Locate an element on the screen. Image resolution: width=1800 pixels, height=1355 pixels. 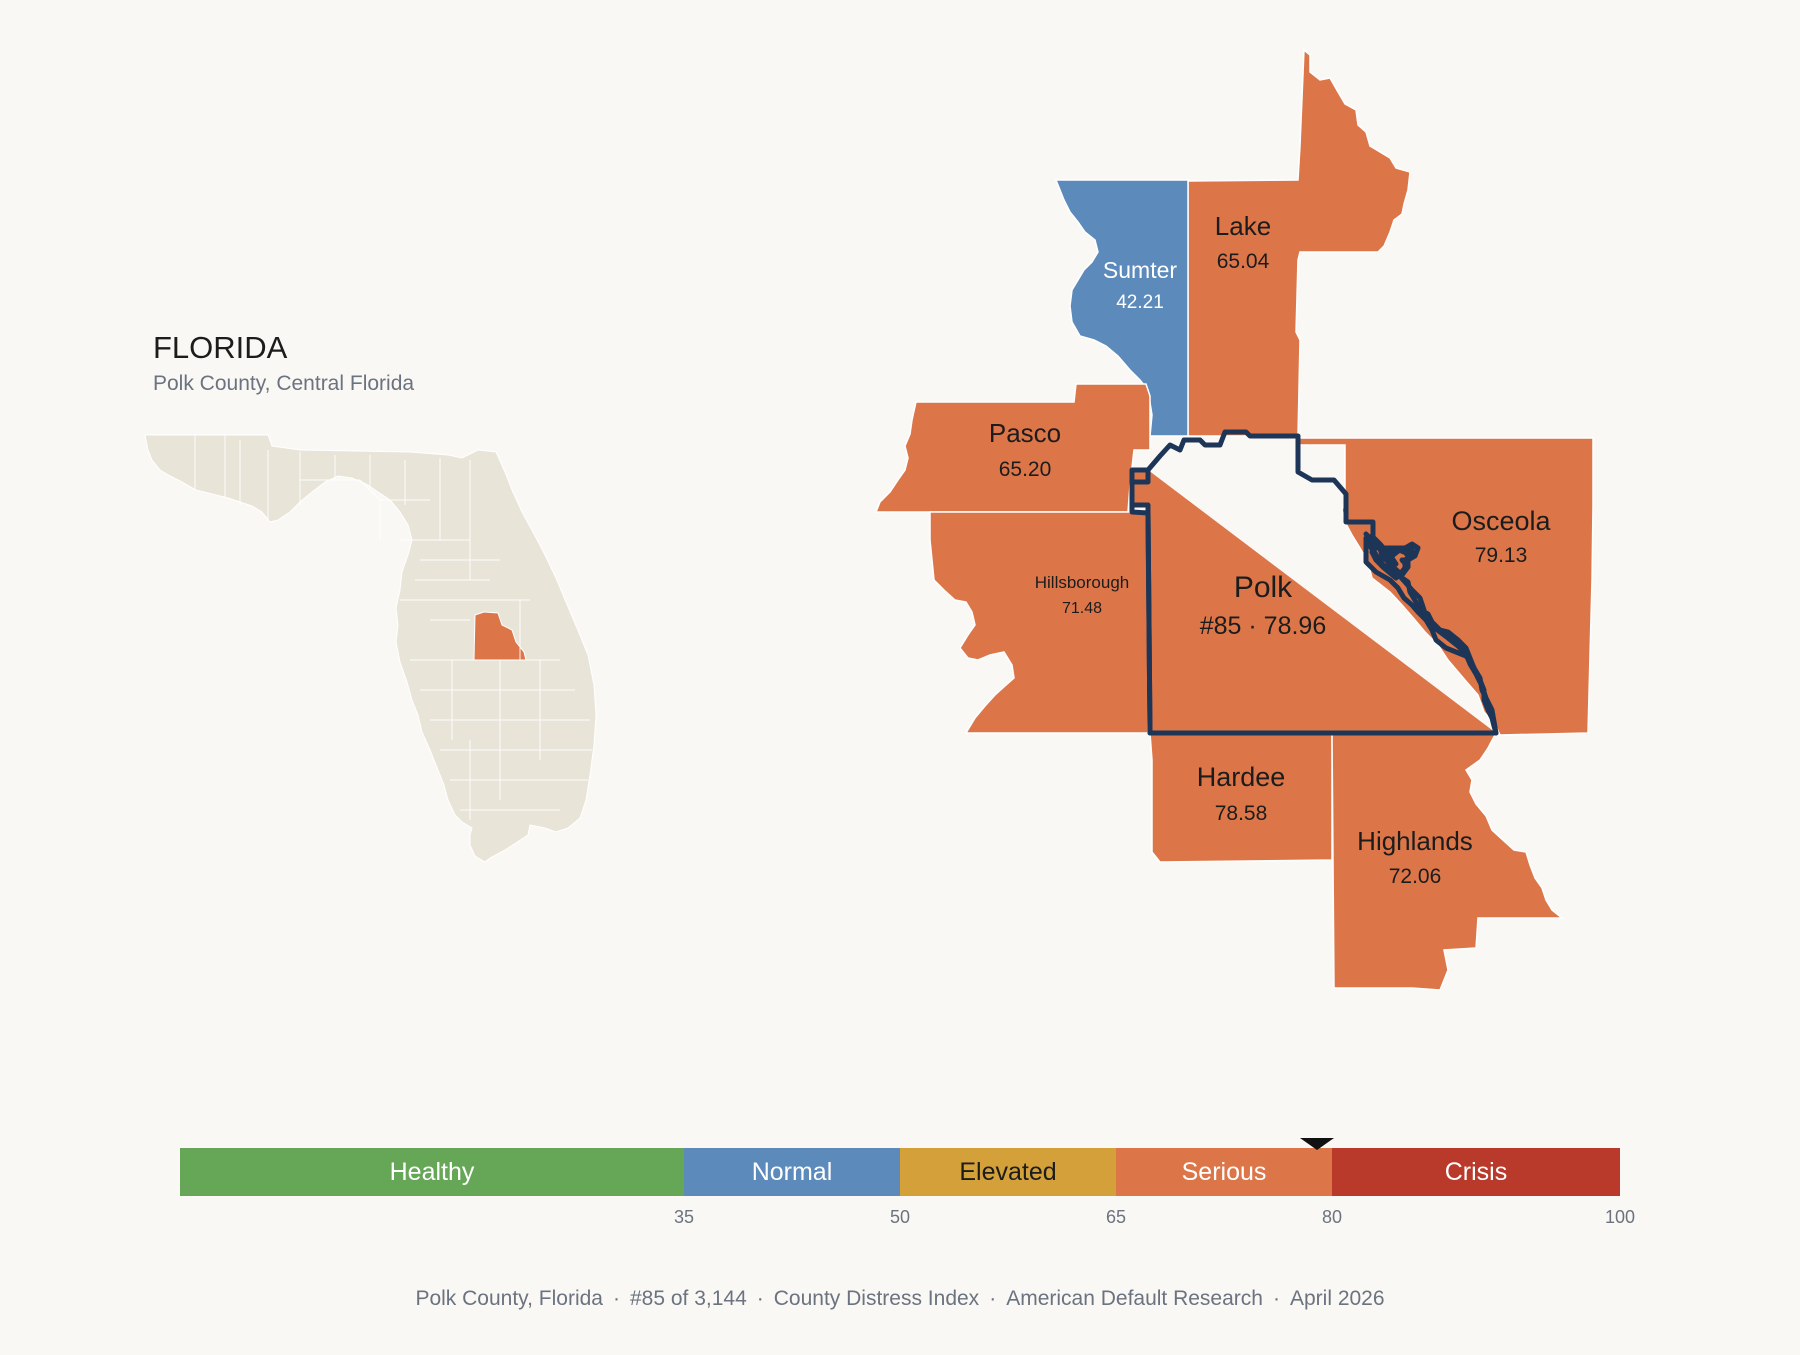
county-label-polk: Polk is located at coordinates (1263, 587).